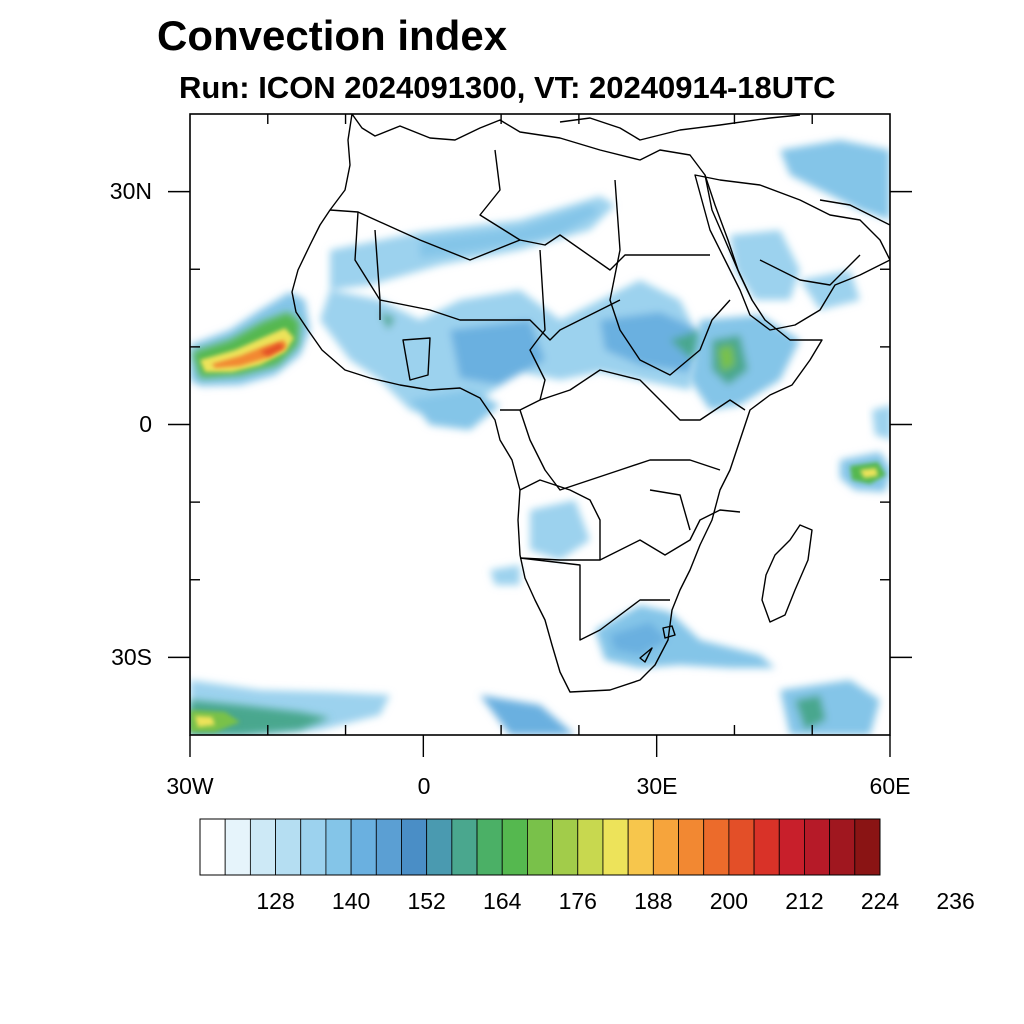  I want to click on colorbar-label: 176, so click(577, 901).